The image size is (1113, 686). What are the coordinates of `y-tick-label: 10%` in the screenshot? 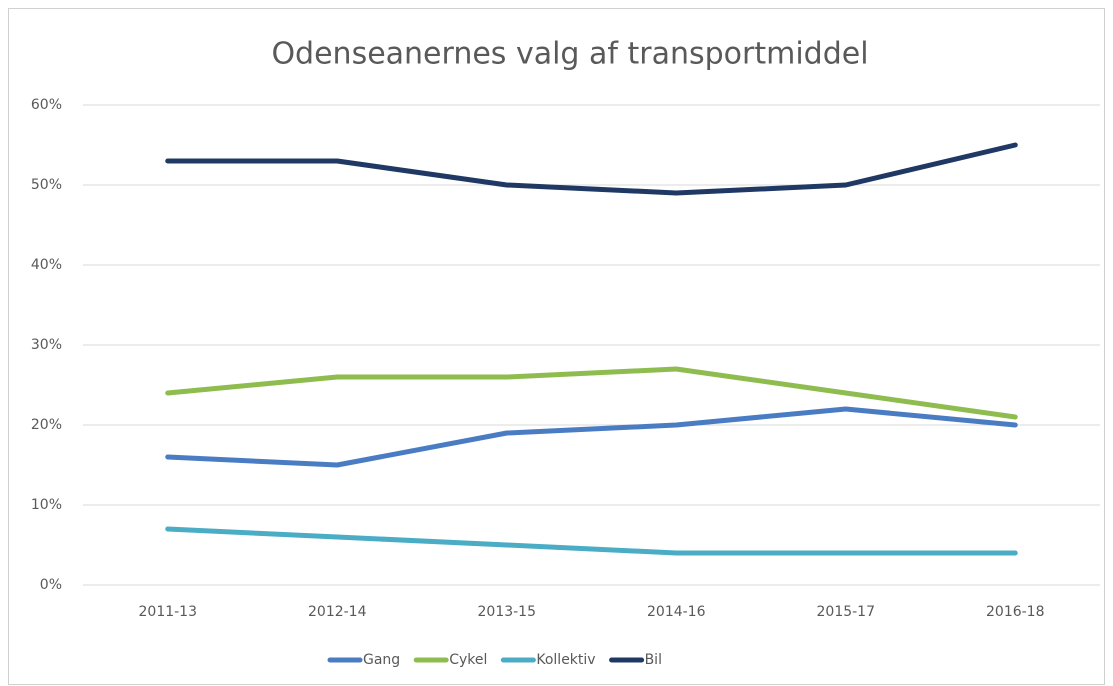 It's located at (46, 505).